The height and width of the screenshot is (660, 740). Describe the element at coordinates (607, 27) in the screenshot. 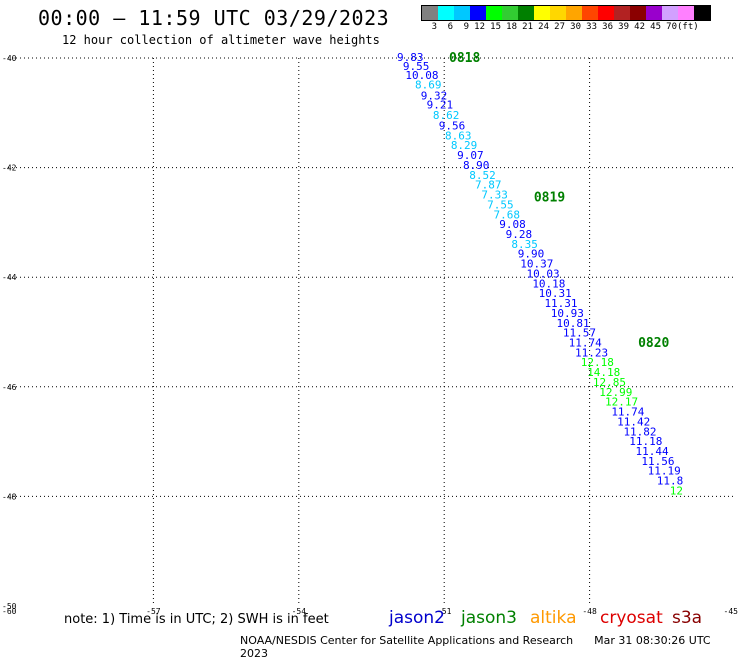

I see `color-scale-label: 36` at that location.